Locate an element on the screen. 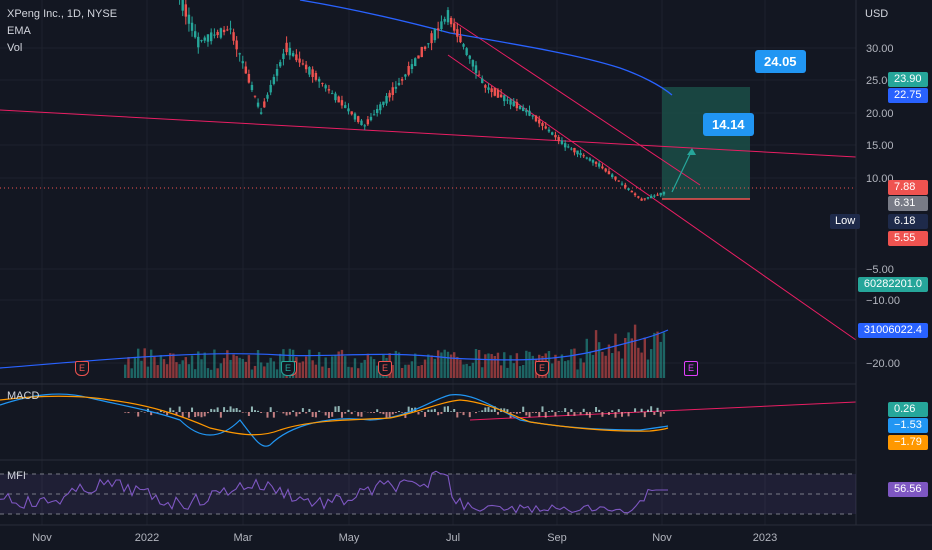 This screenshot has width=932, height=550. ema-legend: EMA is located at coordinates (19, 31).